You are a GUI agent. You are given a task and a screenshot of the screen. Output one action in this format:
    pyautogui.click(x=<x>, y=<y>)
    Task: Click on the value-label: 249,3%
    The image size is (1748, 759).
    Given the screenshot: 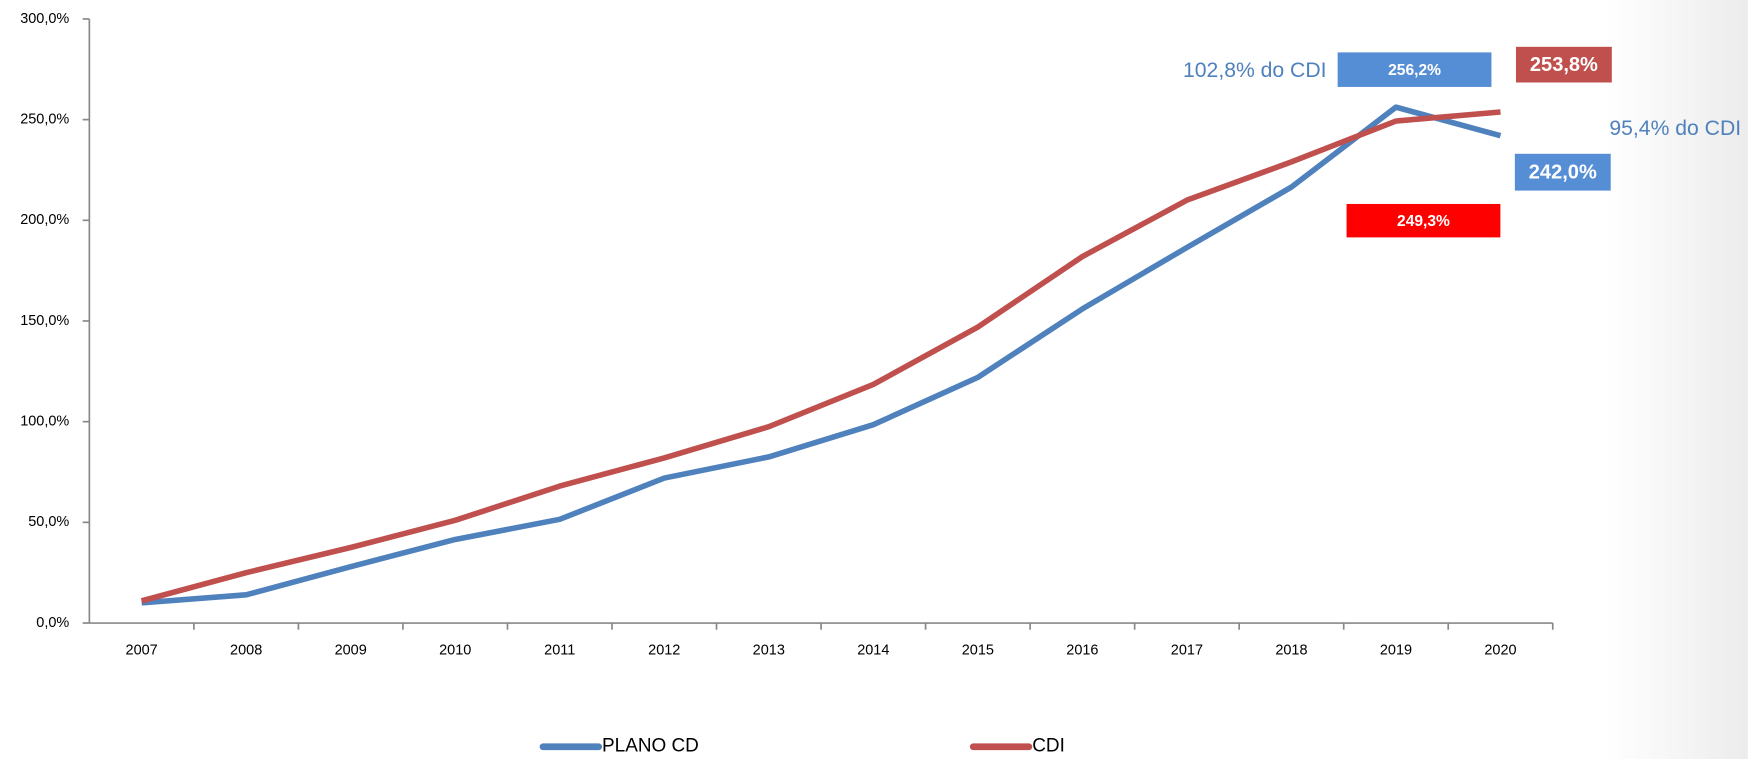 What is the action you would take?
    pyautogui.click(x=1423, y=221)
    